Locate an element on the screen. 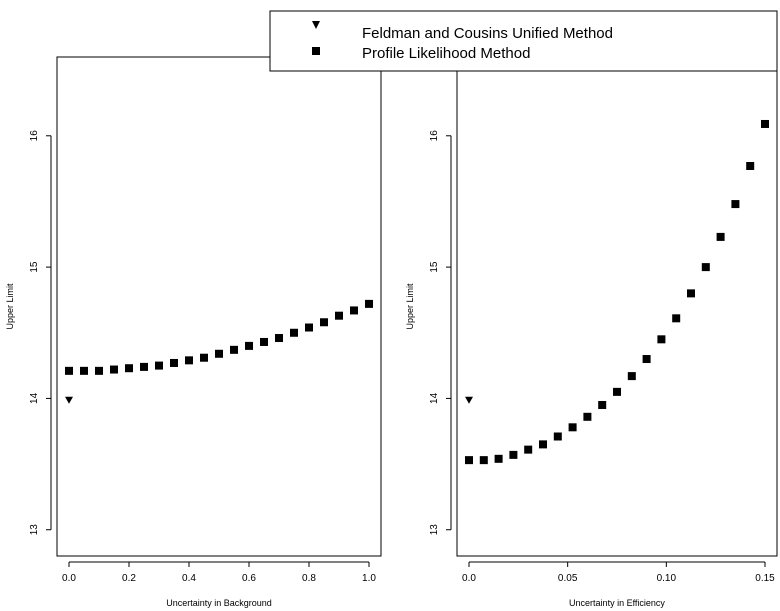  legend-label-feldman-cousins: Feldman and Cousins Unified Method is located at coordinates (487, 33).